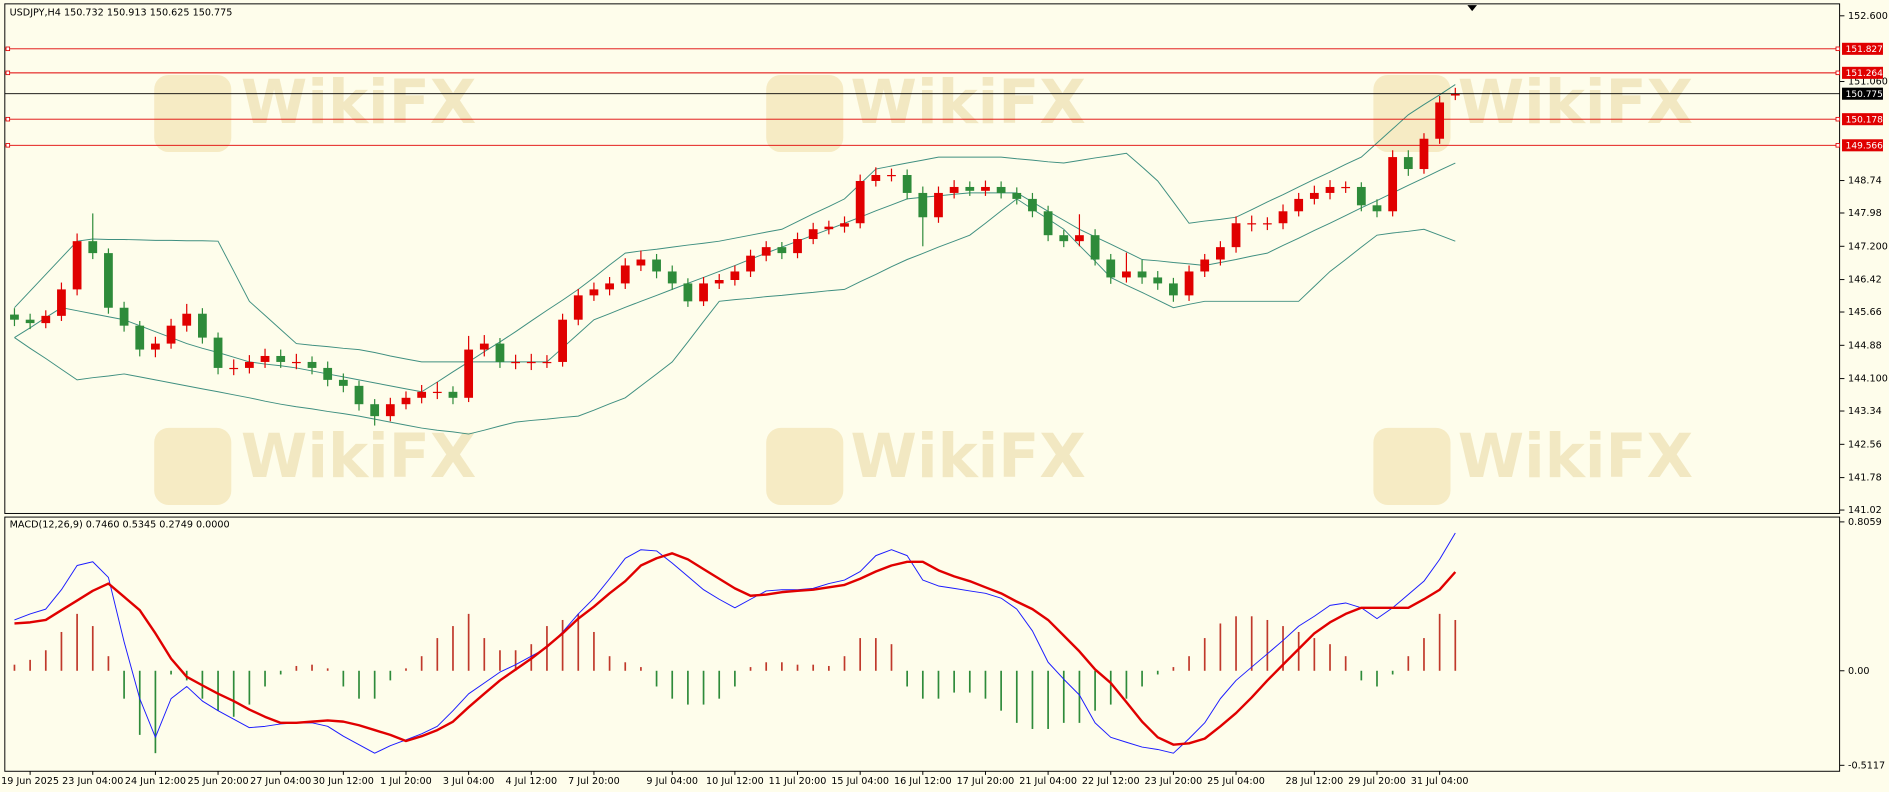  Describe the element at coordinates (968, 457) in the screenshot. I see `watermark: WikiFX` at that location.